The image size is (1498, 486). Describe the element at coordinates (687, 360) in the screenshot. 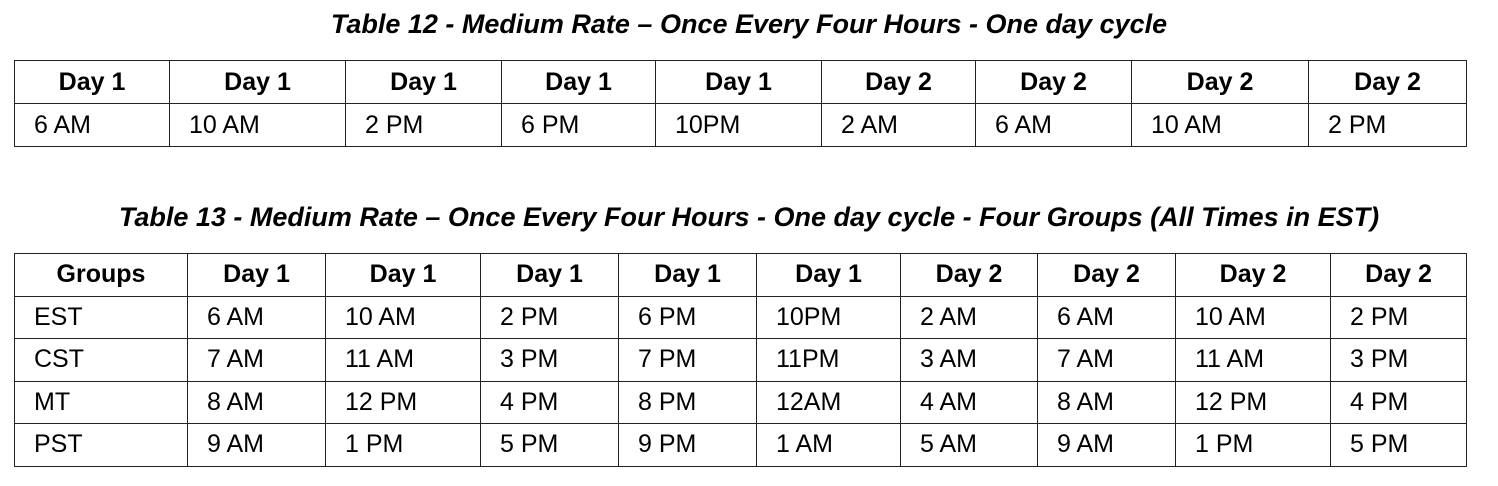

I see `table-cell: 7 PM` at that location.